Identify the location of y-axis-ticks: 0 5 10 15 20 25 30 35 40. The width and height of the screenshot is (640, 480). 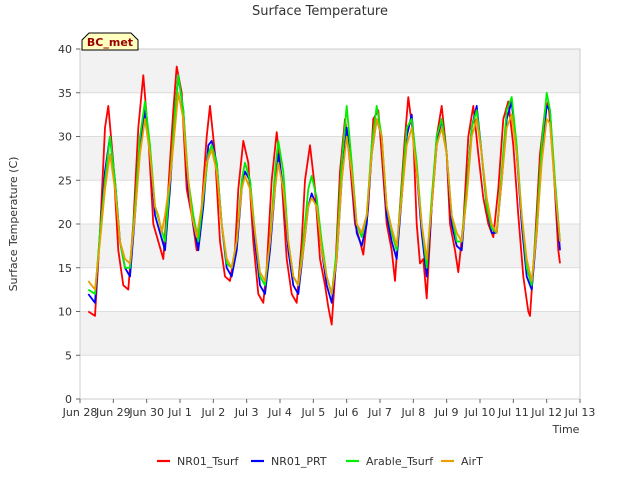
(69, 224).